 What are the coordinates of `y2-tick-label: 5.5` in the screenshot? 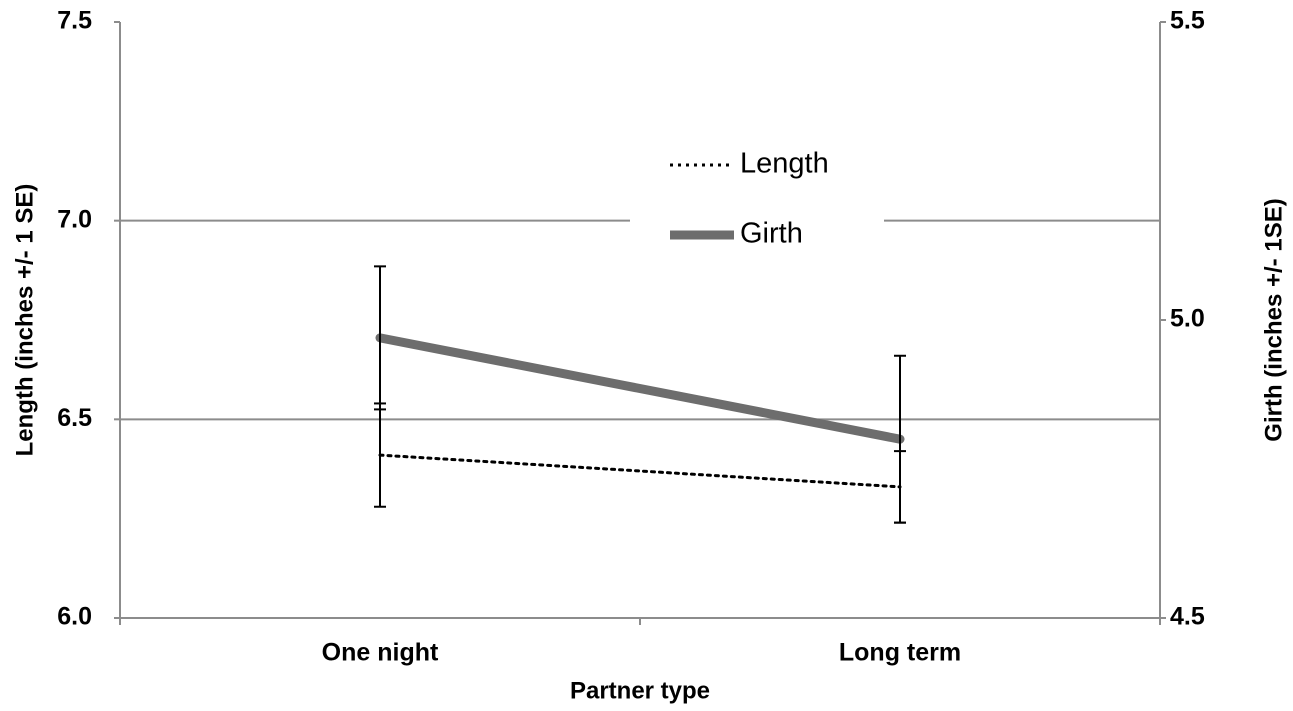 It's located at (1187, 21).